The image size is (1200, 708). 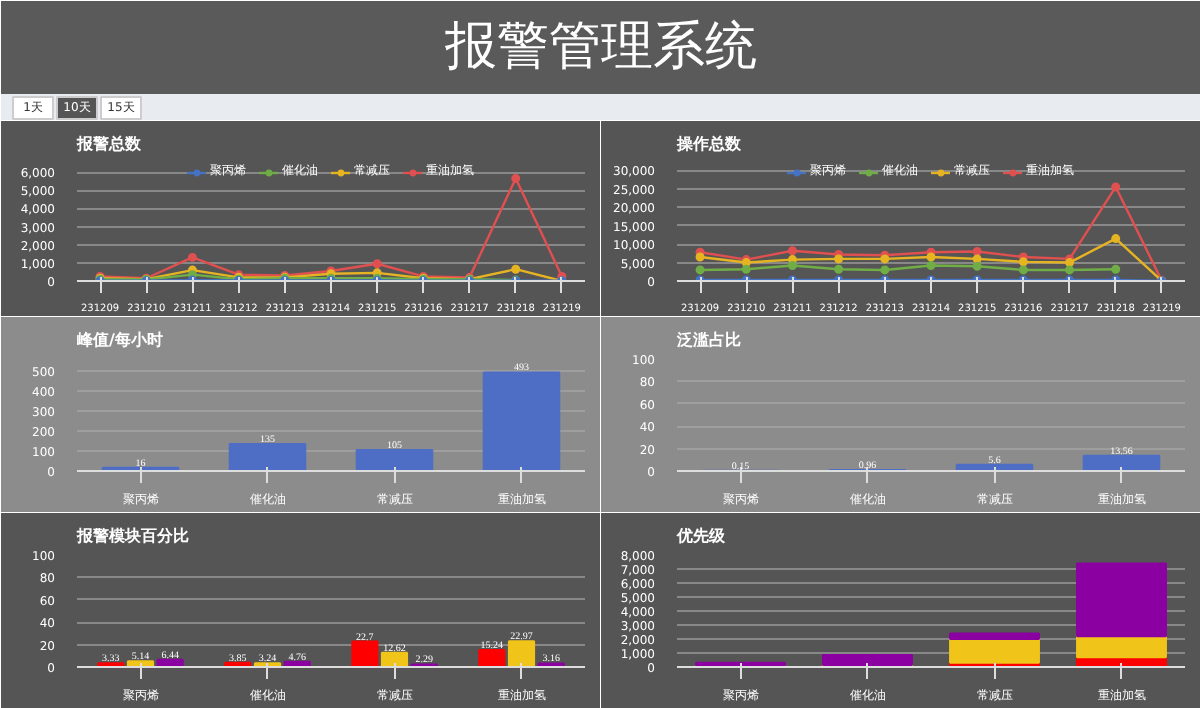 What do you see at coordinates (109, 144) in the screenshot?
I see `chart-title: 报警总数` at bounding box center [109, 144].